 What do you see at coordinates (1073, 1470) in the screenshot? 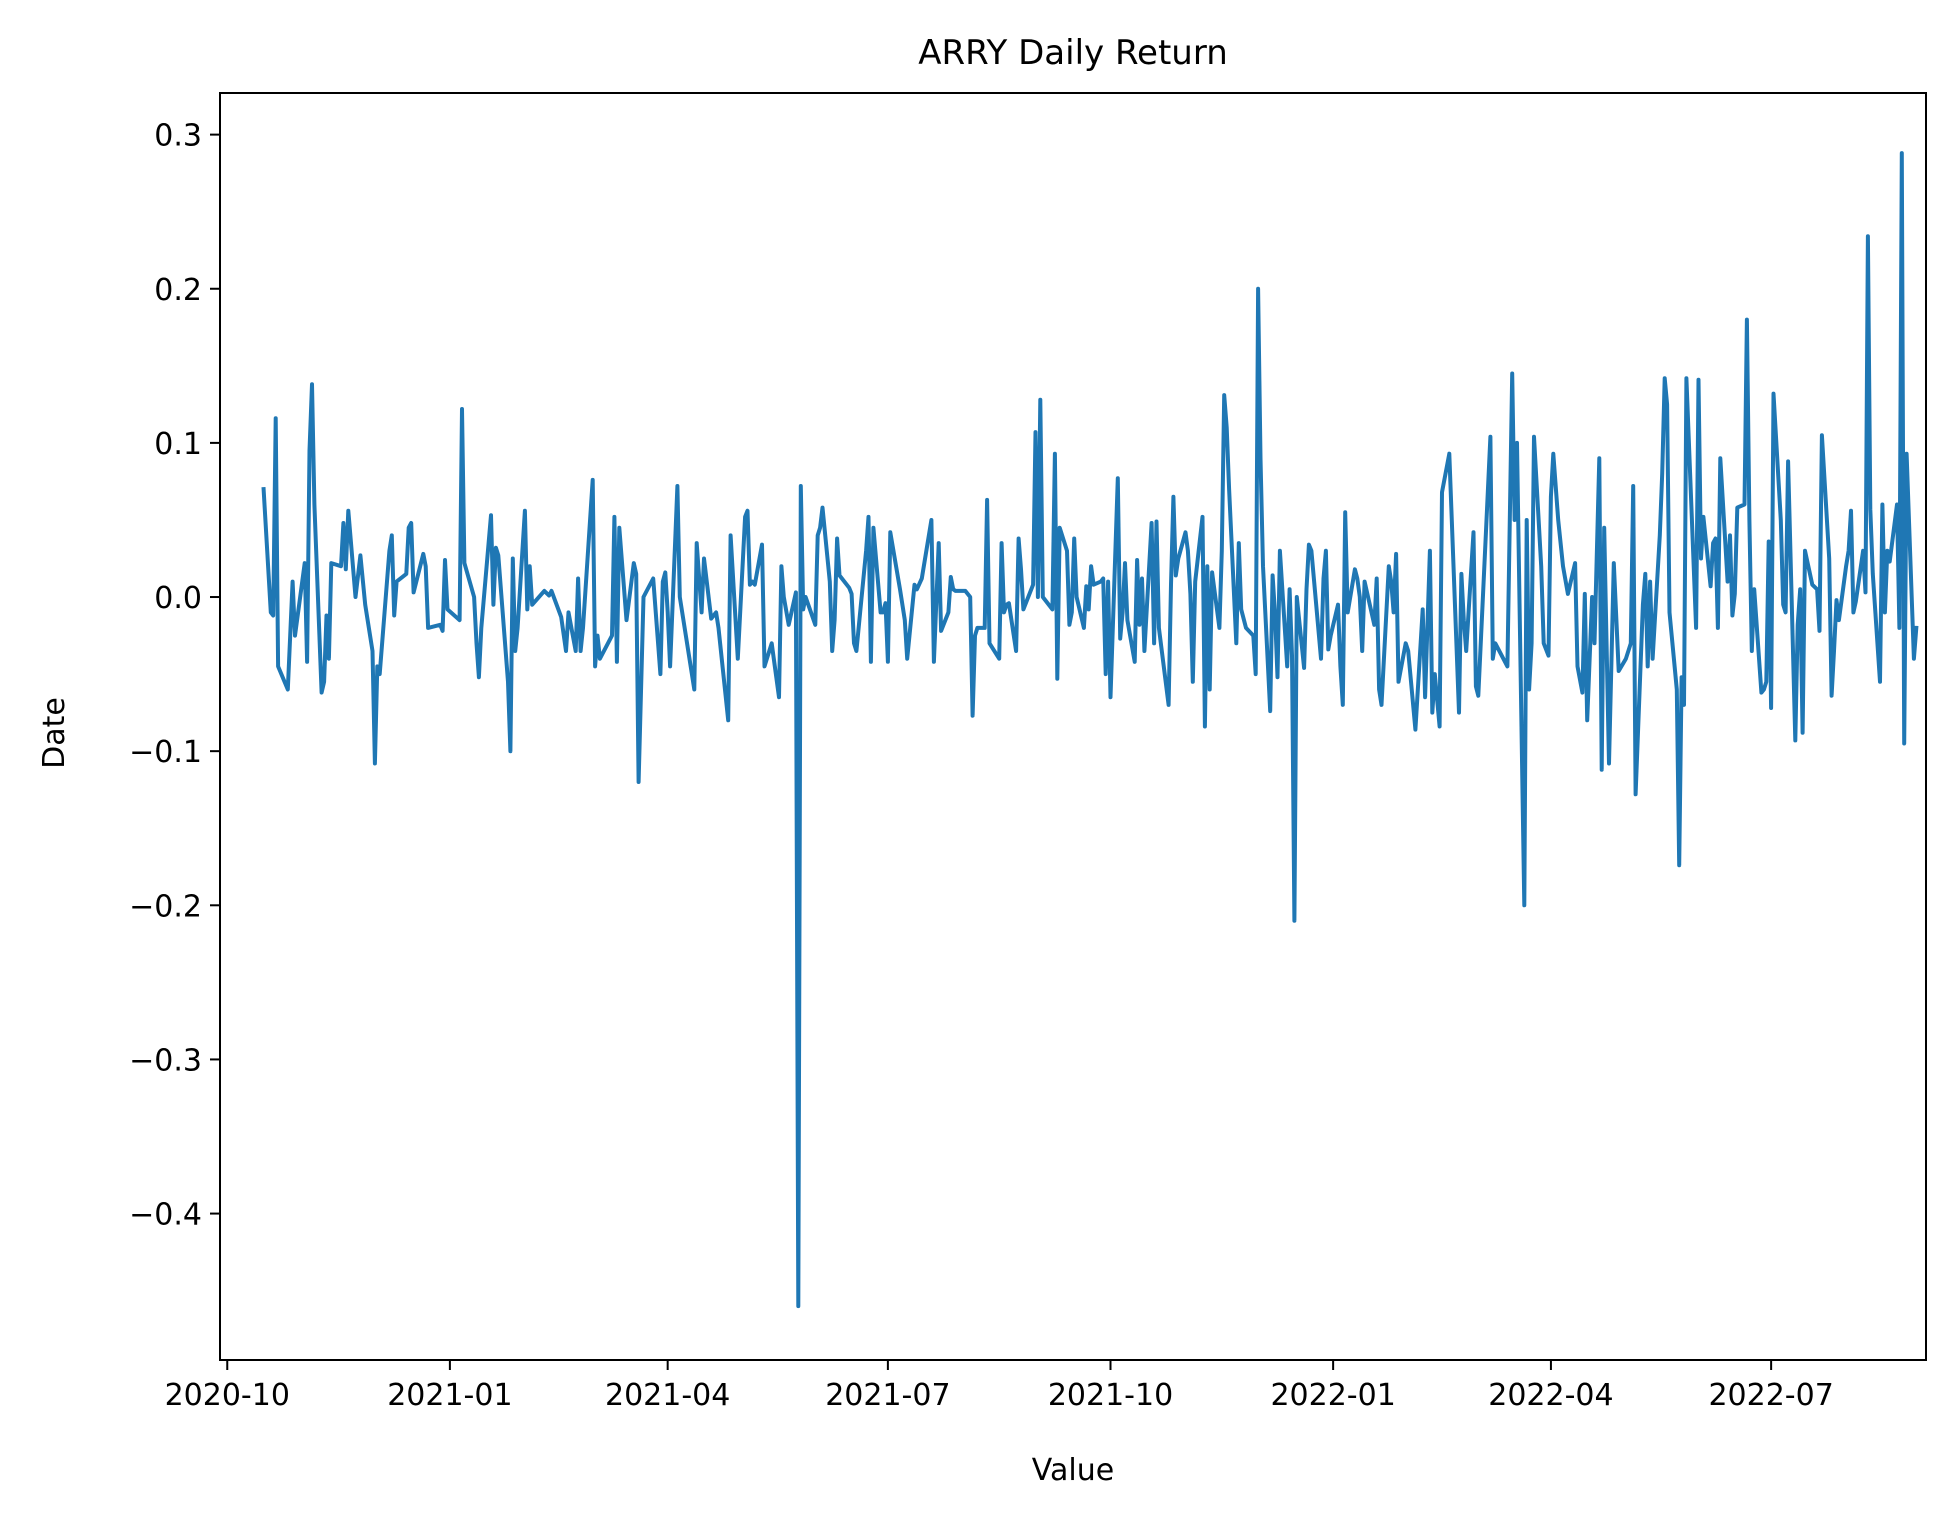
I see `x-axis-label: Value` at bounding box center [1073, 1470].